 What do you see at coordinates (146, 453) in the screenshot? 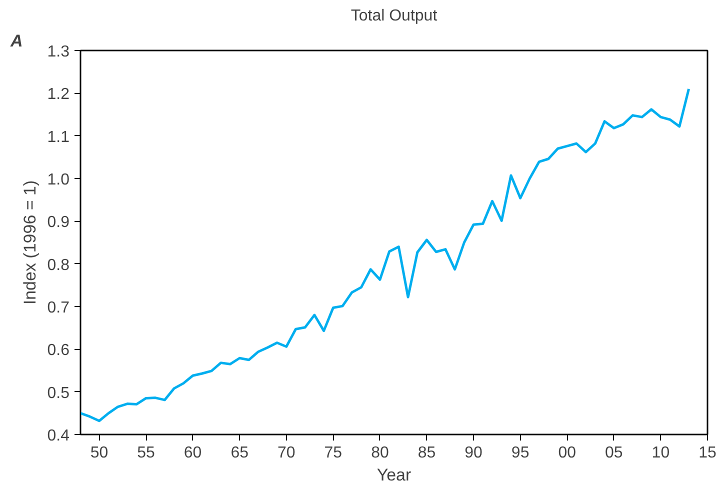
I see `x-tick-label: 55` at bounding box center [146, 453].